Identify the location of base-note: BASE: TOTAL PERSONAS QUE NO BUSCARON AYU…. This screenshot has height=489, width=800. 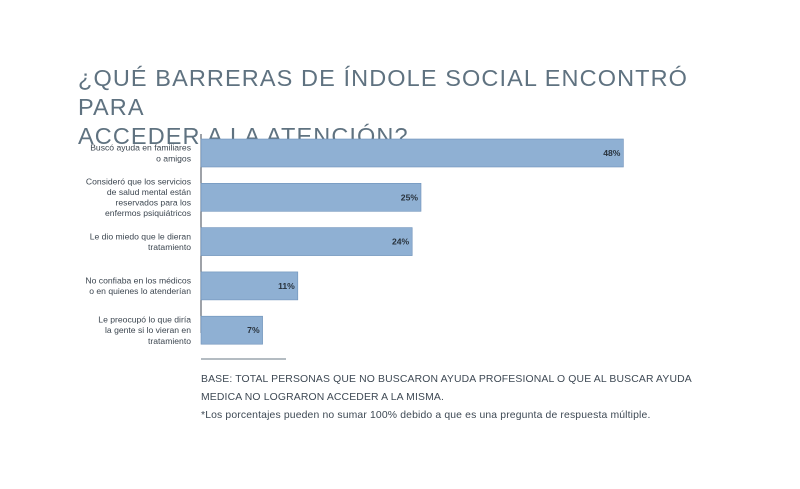
(461, 388).